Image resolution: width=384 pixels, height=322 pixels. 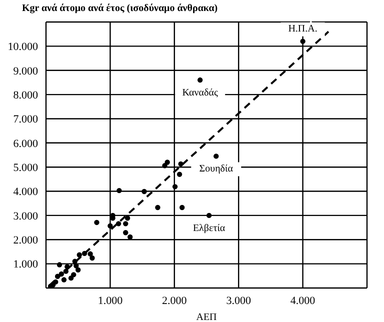 I want to click on y-tick-label: 1.000, so click(x=25, y=264).